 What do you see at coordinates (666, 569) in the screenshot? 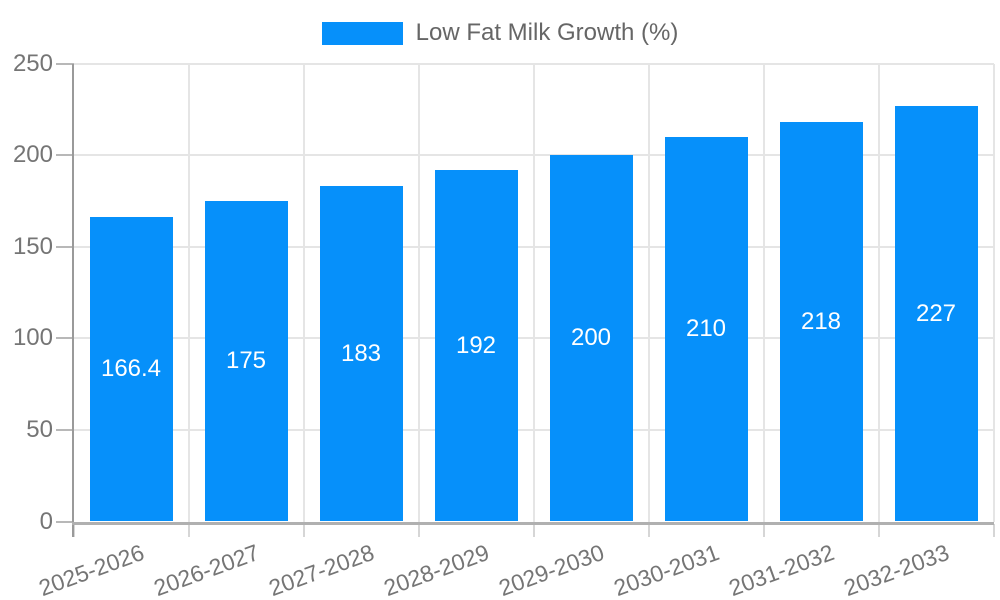
I see `x-axis-label: 2030-2031` at bounding box center [666, 569].